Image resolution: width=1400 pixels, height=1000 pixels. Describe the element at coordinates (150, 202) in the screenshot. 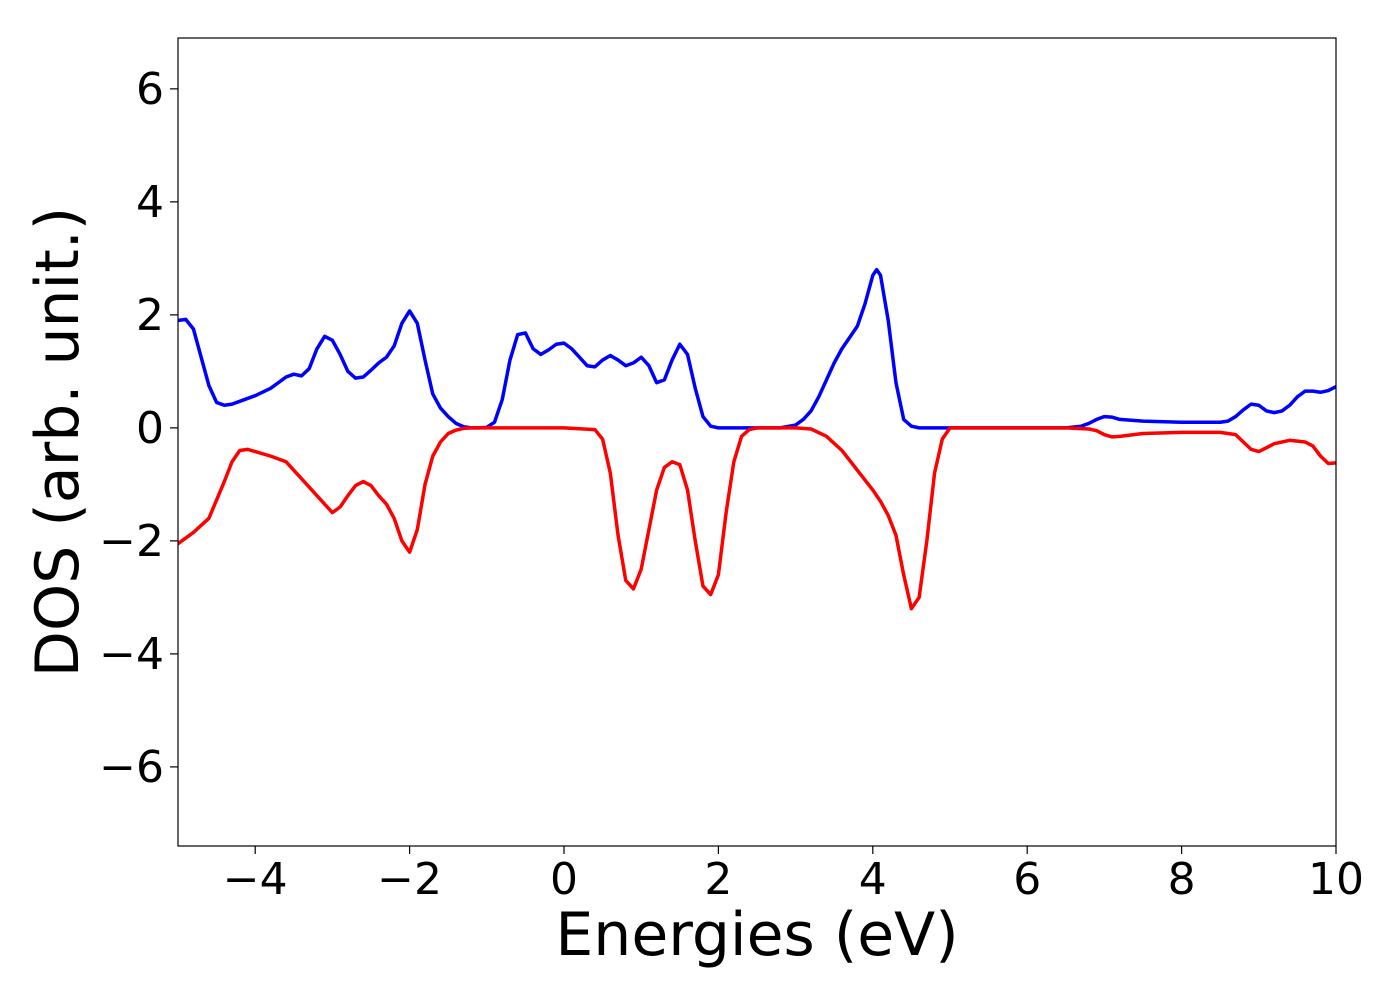

I see `y-tick-label: 4` at that location.